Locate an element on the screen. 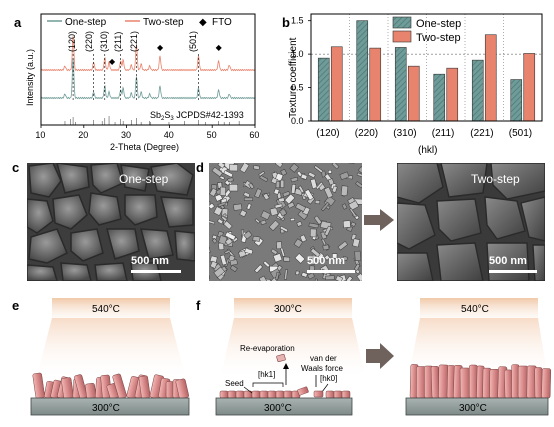  xrd-xlabel: 2-Theta (Degree) is located at coordinates (144, 147).